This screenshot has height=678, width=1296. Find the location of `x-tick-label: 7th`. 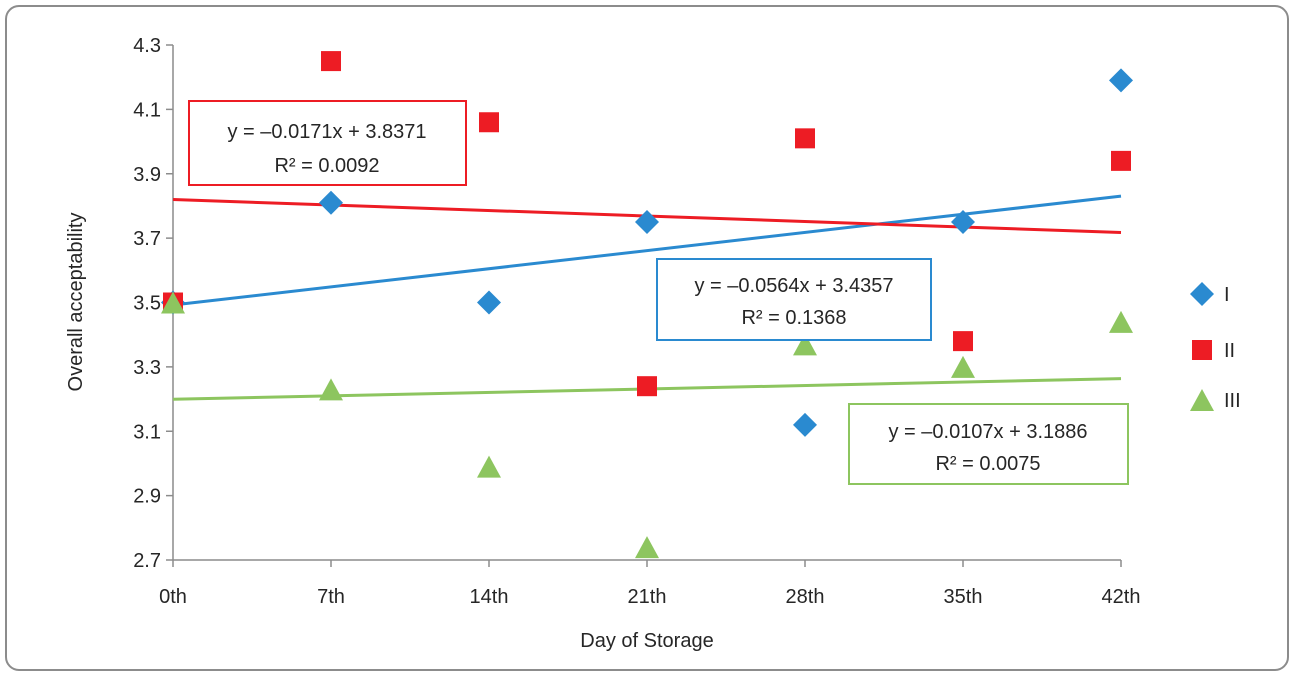

x-tick-label: 7th is located at coordinates (331, 597).